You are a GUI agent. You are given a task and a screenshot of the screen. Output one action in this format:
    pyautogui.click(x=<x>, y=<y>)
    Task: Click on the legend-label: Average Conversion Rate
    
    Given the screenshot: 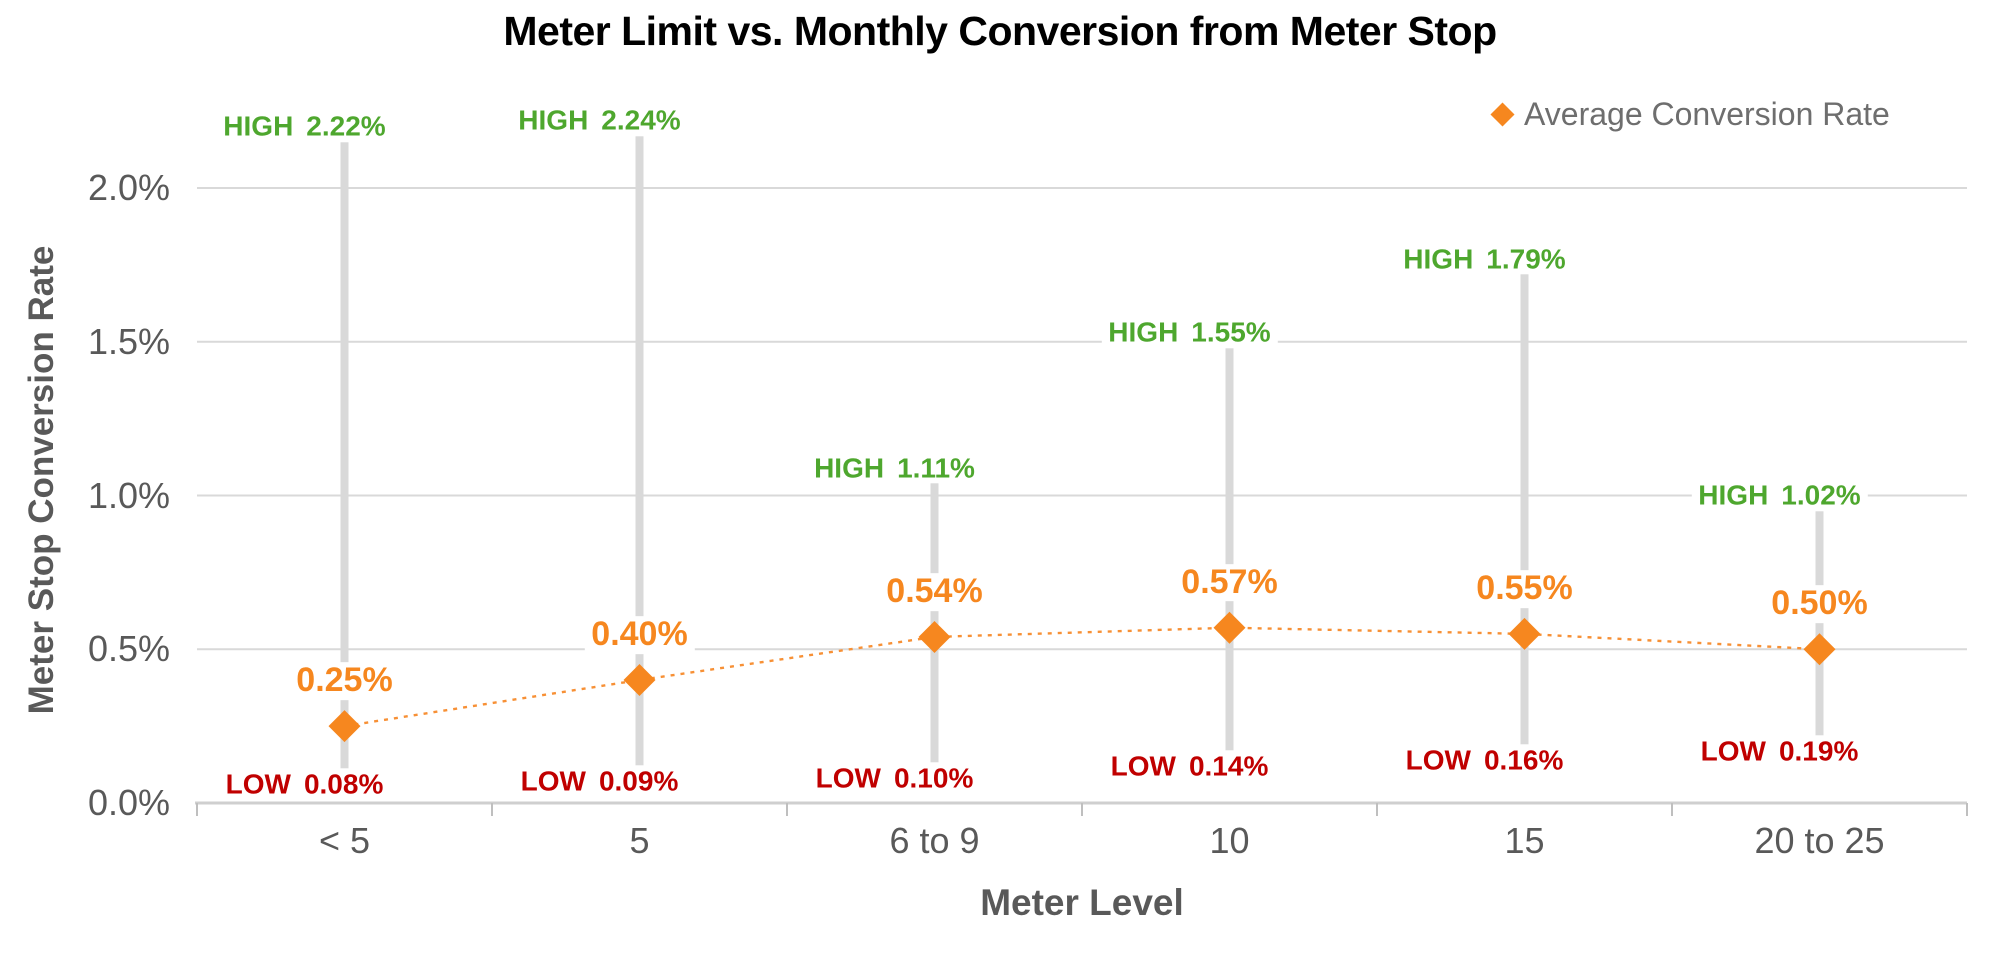 What is the action you would take?
    pyautogui.click(x=1707, y=113)
    